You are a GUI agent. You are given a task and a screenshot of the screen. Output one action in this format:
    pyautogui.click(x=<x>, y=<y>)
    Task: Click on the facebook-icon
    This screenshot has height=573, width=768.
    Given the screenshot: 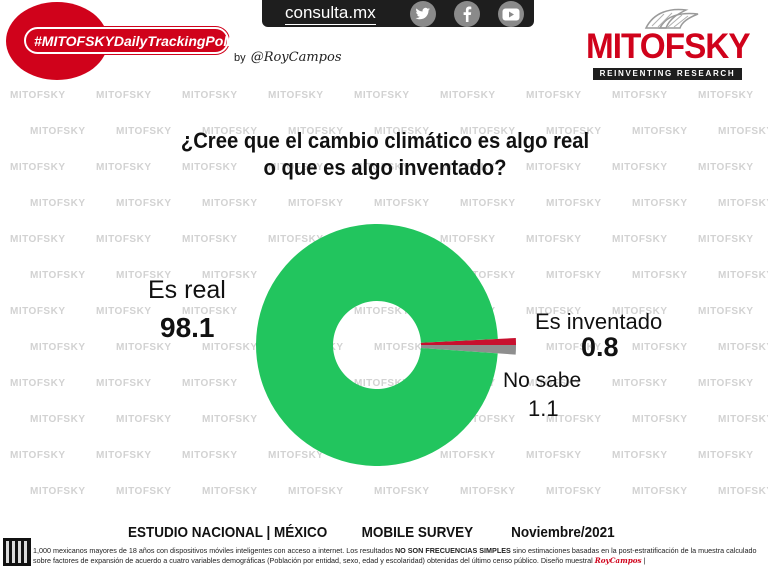 What is the action you would take?
    pyautogui.click(x=467, y=14)
    